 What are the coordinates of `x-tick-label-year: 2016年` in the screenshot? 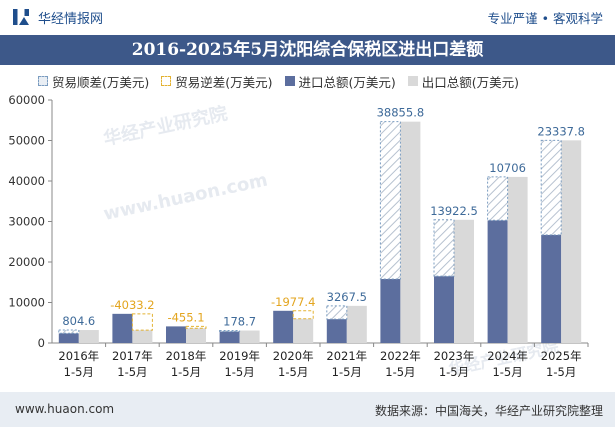 It's located at (78, 356).